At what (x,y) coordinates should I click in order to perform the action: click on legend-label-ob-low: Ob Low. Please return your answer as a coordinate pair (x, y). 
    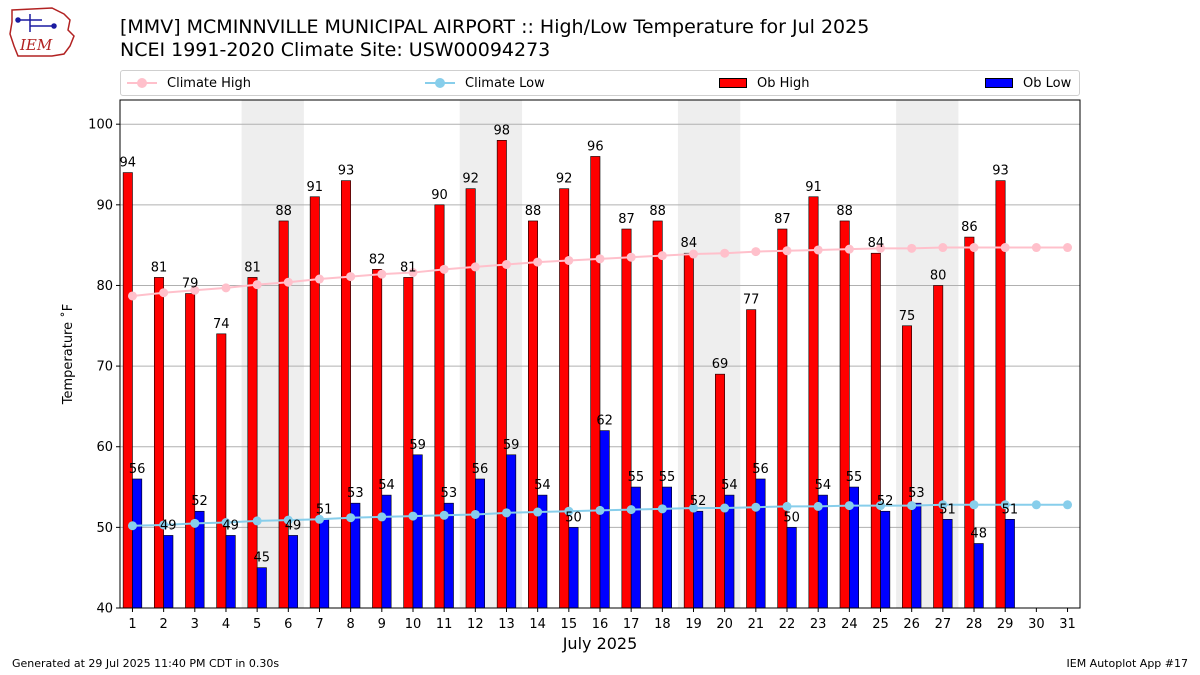
    Looking at the image, I should click on (1047, 83).